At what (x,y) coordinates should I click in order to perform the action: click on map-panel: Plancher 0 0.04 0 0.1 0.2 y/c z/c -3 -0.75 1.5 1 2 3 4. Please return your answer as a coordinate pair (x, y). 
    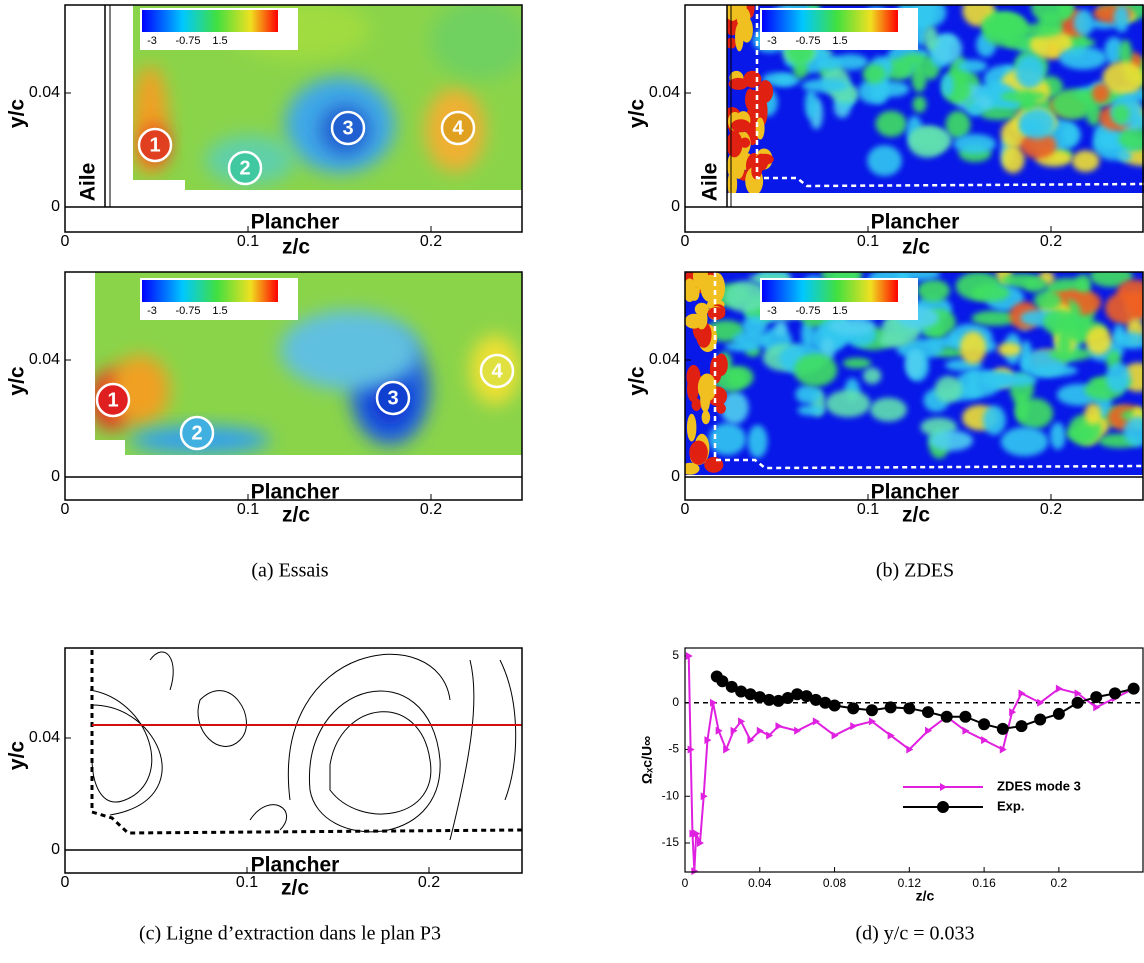
    Looking at the image, I should click on (264, 399).